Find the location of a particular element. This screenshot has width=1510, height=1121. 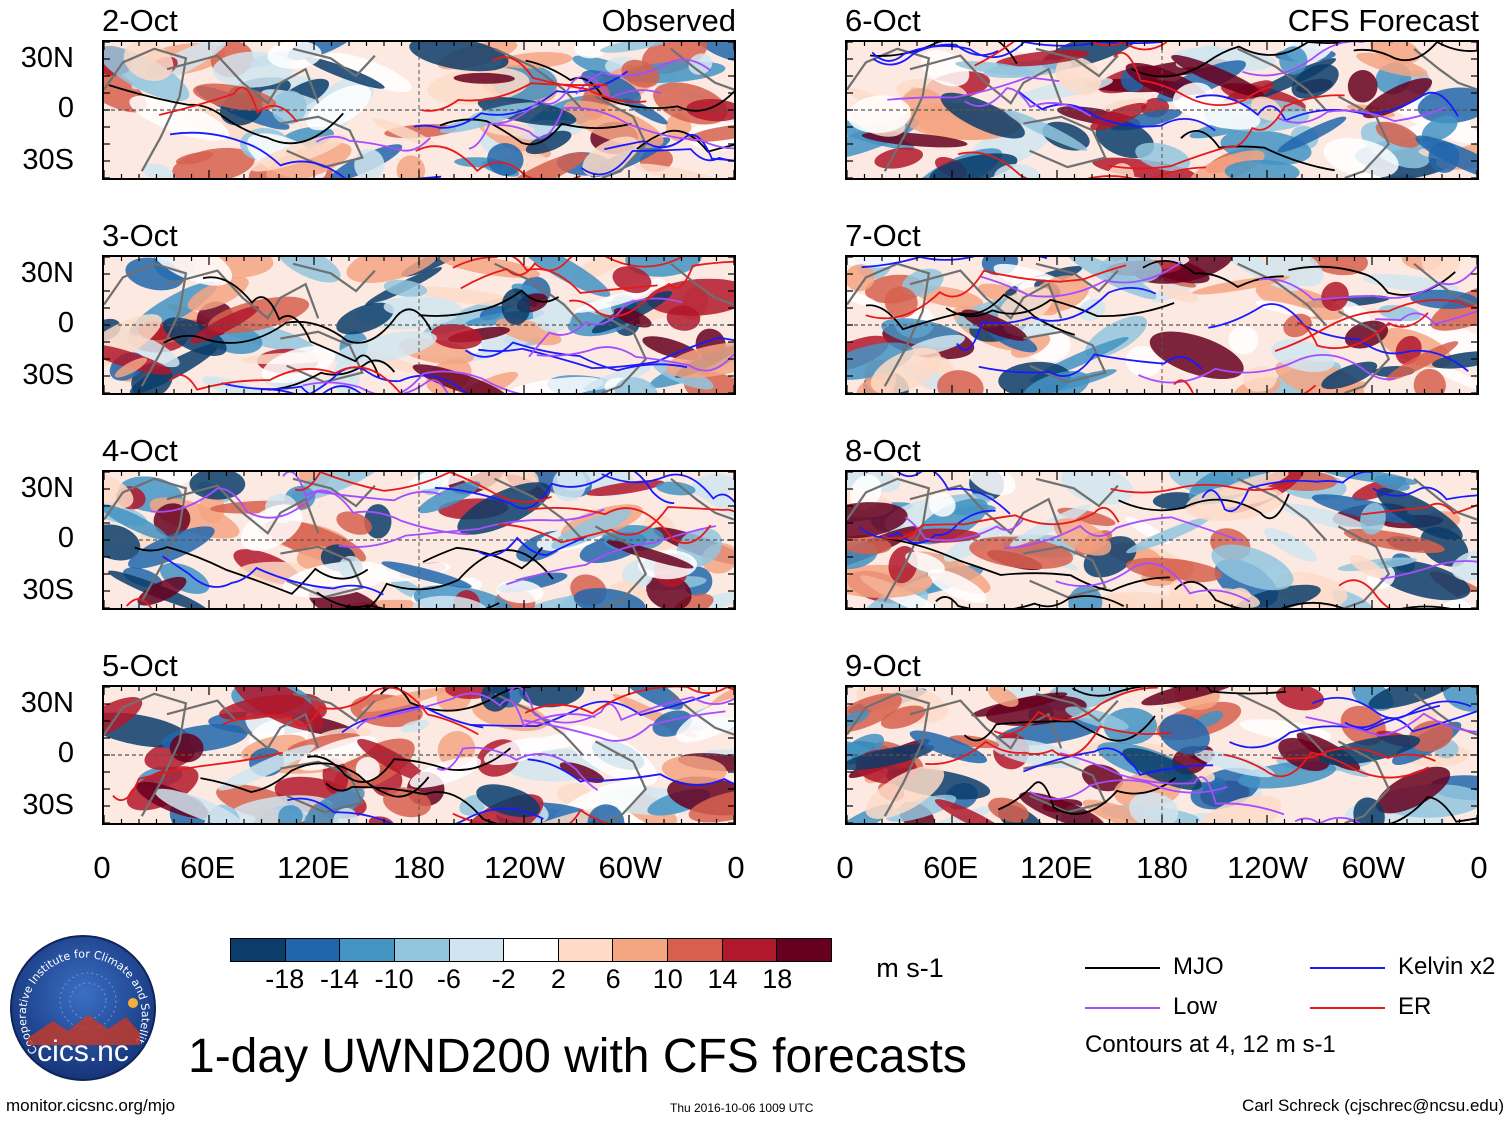

footer-timestamp: Thu 2016-10-06 1009 UTC is located at coordinates (742, 1108).